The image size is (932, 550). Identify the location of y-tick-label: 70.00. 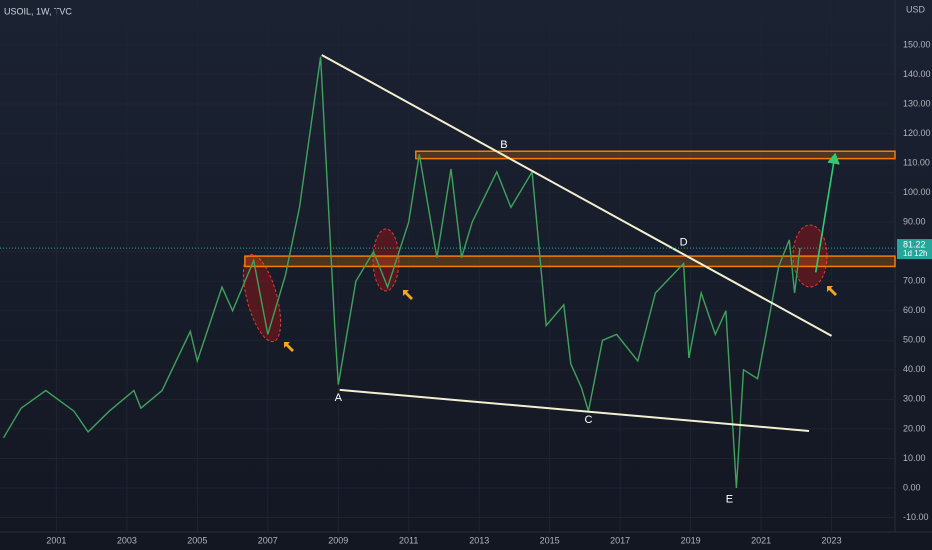
(914, 281).